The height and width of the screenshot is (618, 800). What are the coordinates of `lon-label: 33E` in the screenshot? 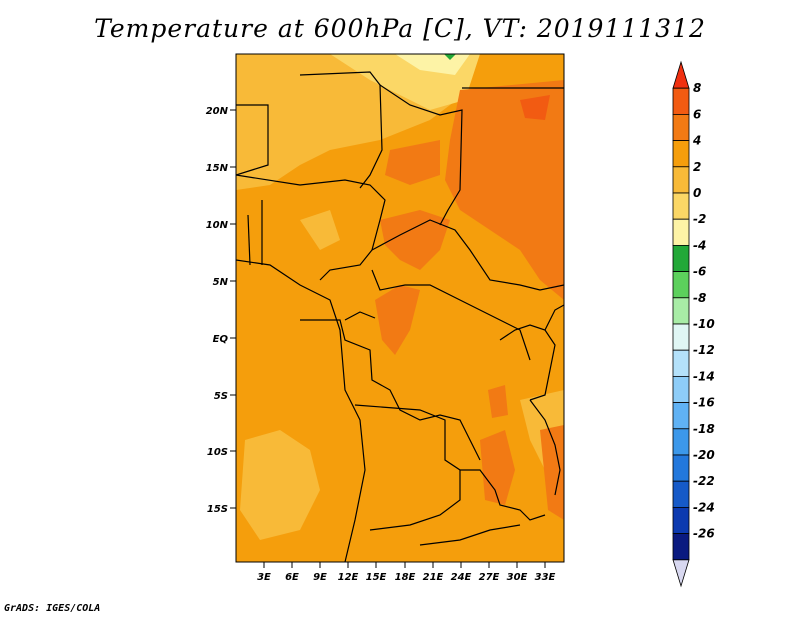 It's located at (545, 577).